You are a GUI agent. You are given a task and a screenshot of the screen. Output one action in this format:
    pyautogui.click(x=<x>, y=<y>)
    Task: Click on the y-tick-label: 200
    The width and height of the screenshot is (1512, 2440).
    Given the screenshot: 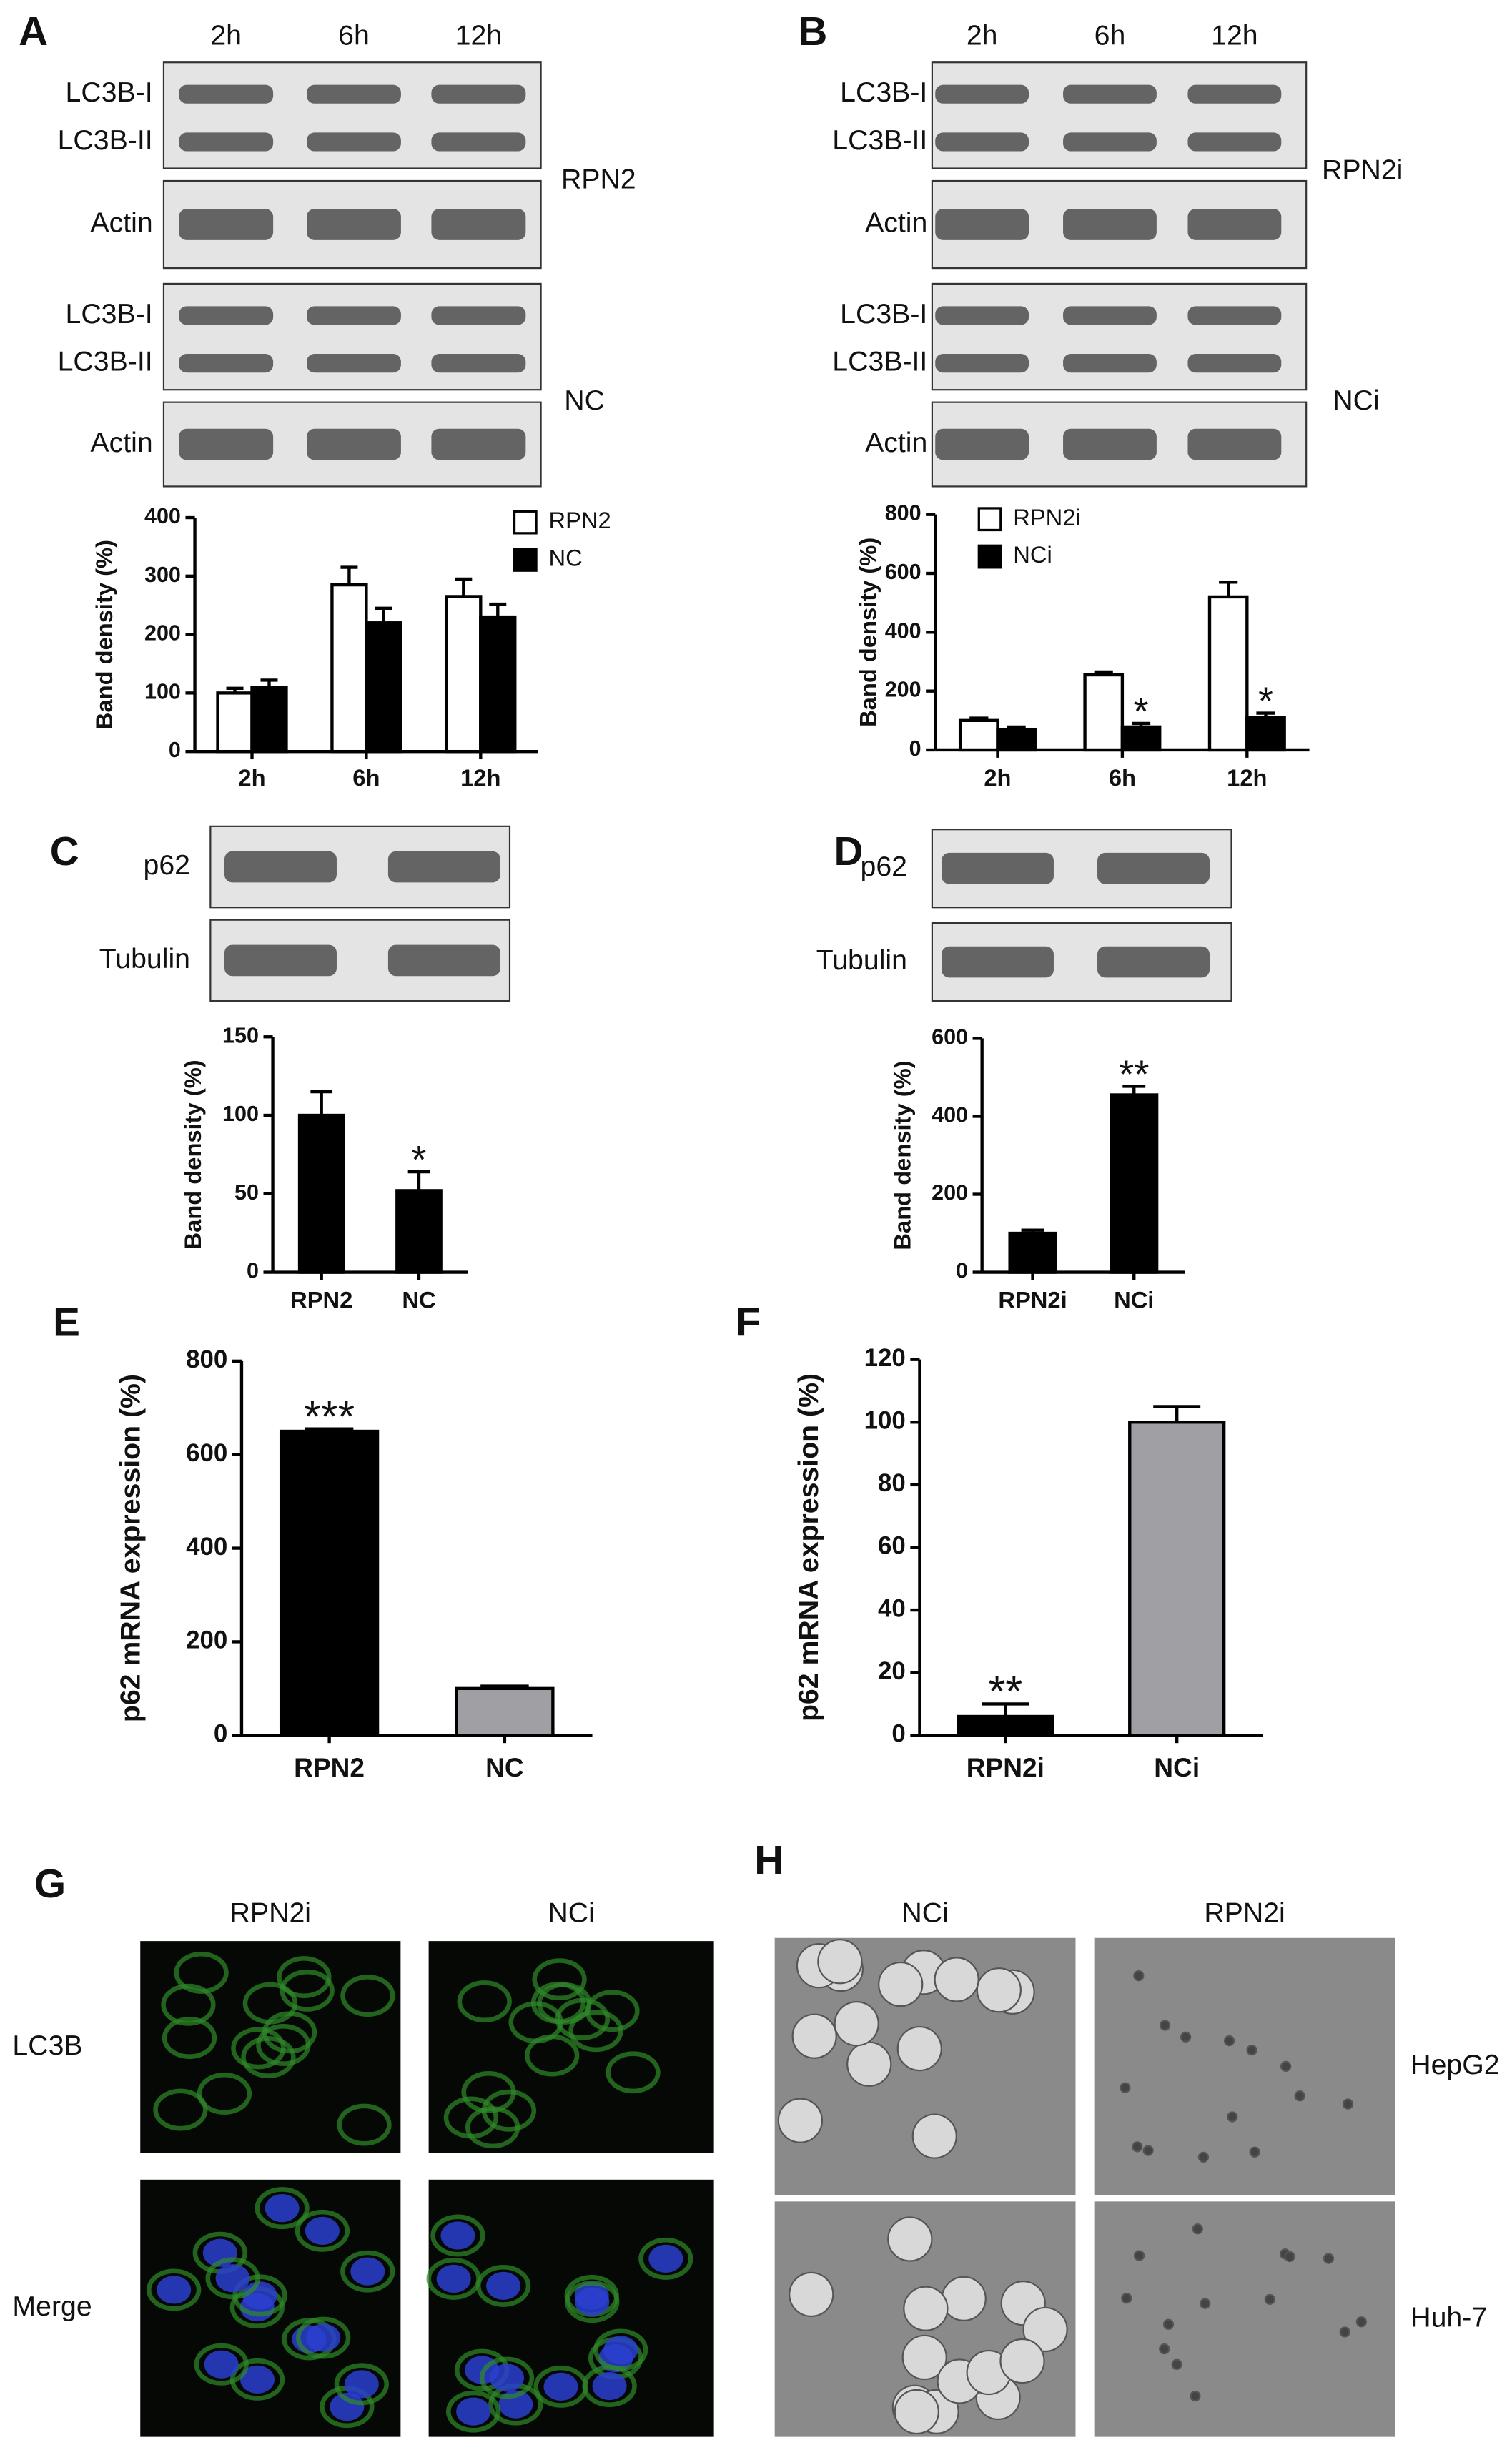 What is the action you would take?
    pyautogui.click(x=903, y=690)
    